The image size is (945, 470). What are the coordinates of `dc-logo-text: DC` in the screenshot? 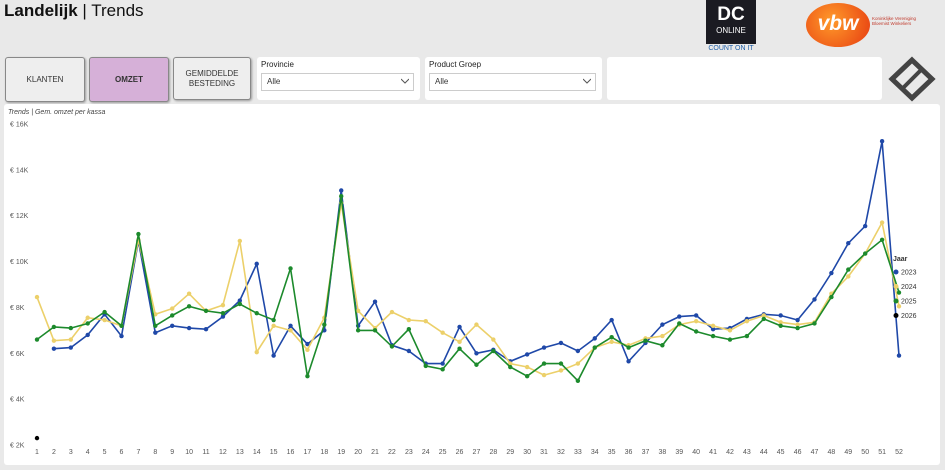 It's located at (731, 14).